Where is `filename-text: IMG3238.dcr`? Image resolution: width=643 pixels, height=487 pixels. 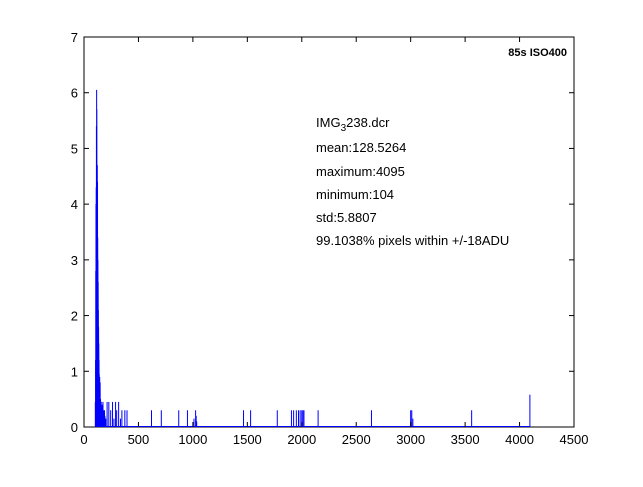
filename-text: IMG3238.dcr is located at coordinates (353, 124).